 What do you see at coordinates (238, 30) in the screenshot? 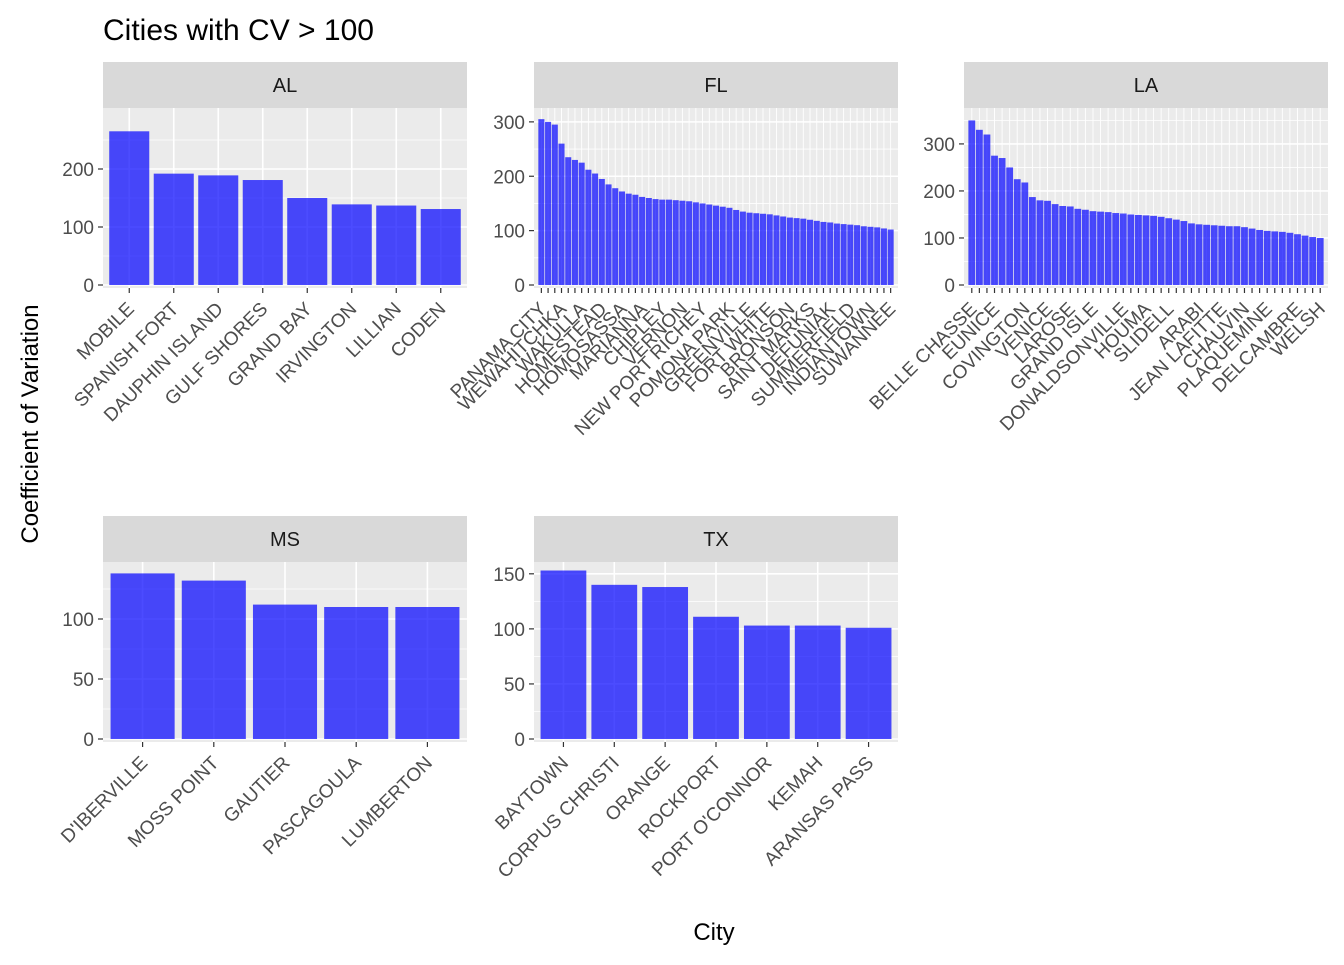
I see `chart-title: Cities with CV > 100` at bounding box center [238, 30].